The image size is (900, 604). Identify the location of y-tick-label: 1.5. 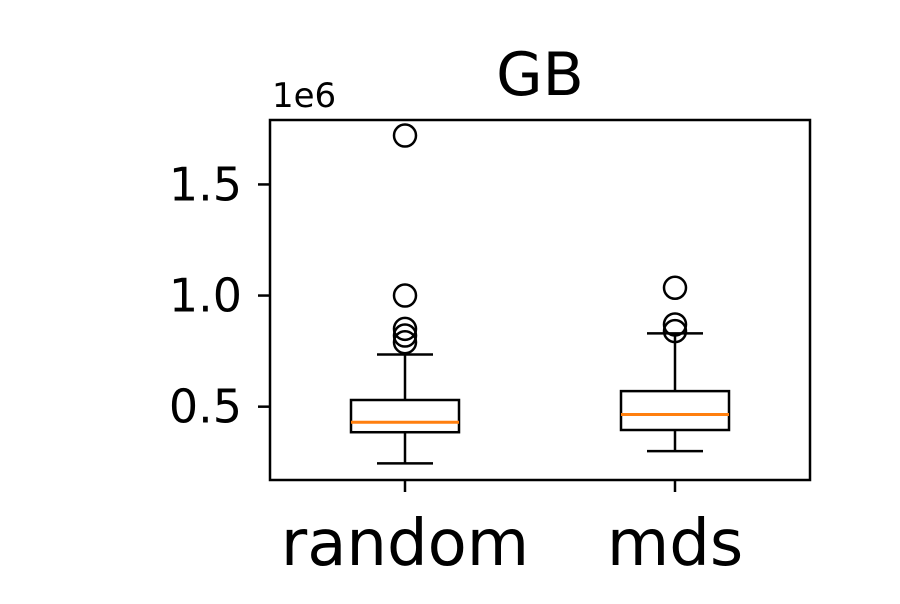
(205, 184).